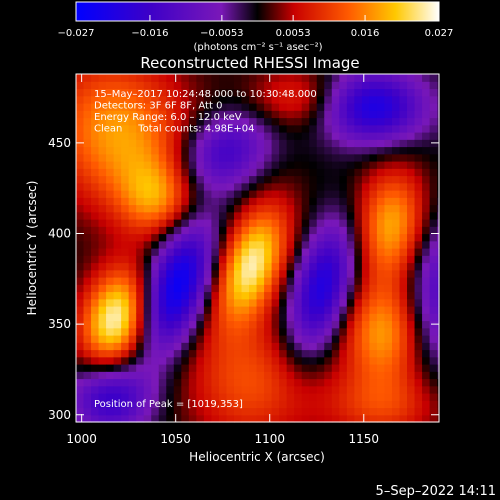  Describe the element at coordinates (363, 439) in the screenshot. I see `x-tick-label: 1150` at that location.